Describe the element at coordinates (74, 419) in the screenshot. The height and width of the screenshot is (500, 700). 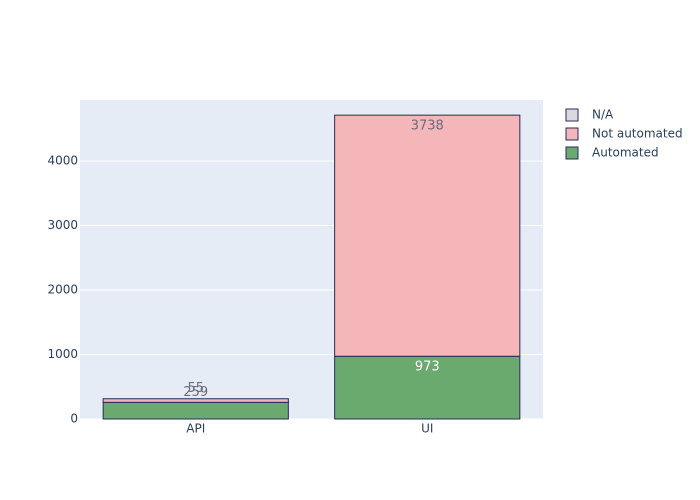
I see `y-tick-label: 0` at that location.